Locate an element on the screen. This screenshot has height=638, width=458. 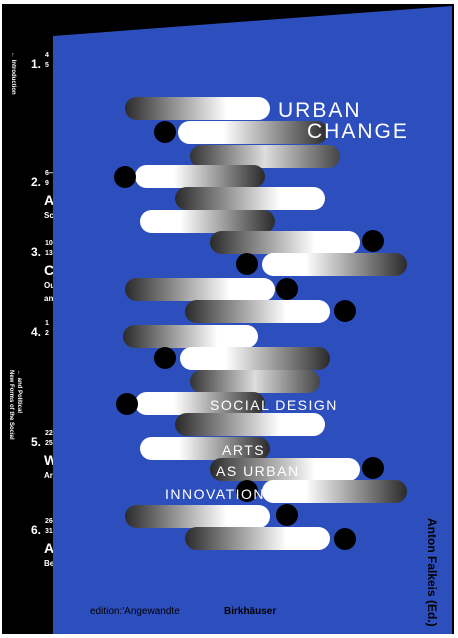
title-line: URBAN is located at coordinates (320, 110).